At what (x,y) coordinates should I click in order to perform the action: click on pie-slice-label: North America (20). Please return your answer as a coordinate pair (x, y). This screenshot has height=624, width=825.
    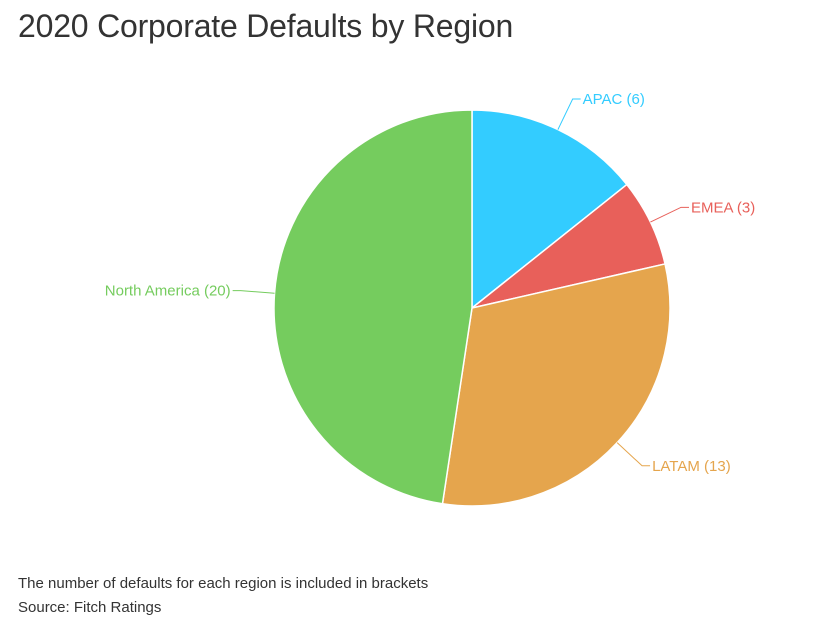
    Looking at the image, I should click on (168, 291).